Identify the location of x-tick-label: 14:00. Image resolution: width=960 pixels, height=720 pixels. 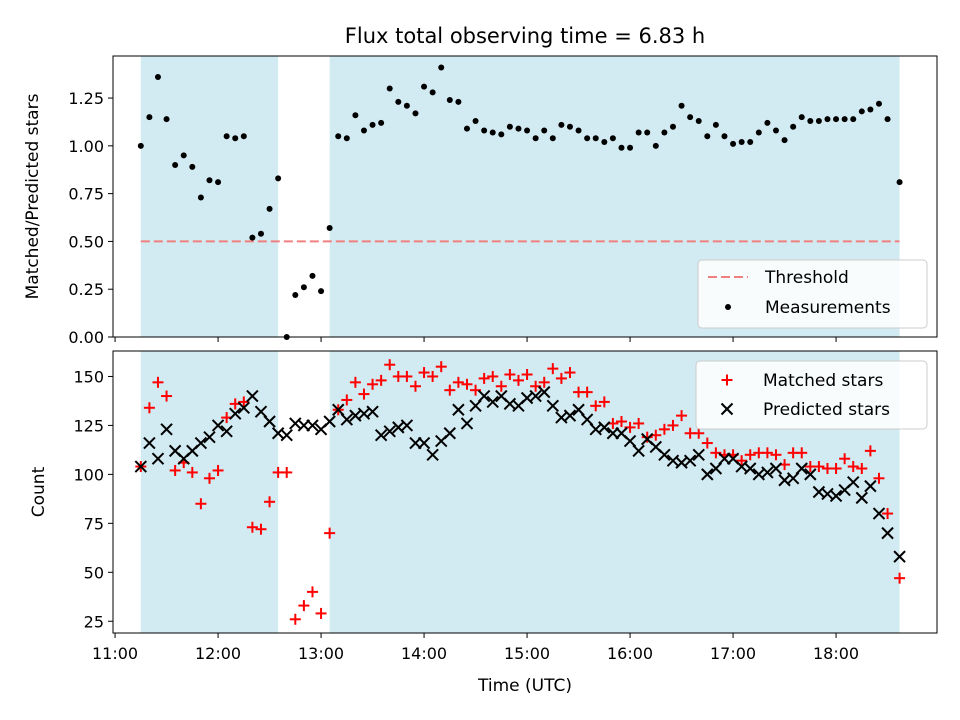
(424, 653).